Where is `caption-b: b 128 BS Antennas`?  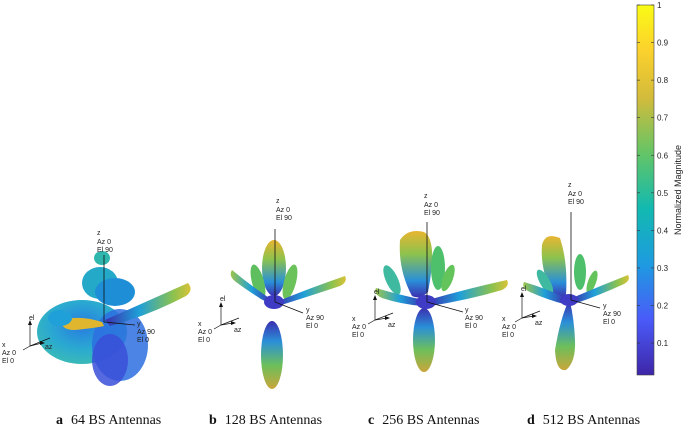
caption-b: b 128 BS Antennas is located at coordinates (265, 421).